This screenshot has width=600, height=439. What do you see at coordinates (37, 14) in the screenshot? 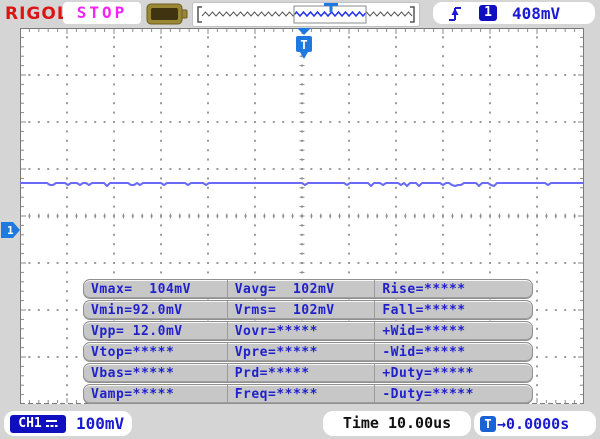
I see `rigol-logo: RIGOL` at bounding box center [37, 14].